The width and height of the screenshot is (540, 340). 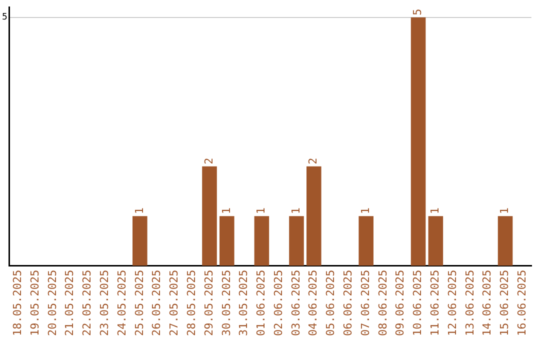 What do you see at coordinates (209, 303) in the screenshot?
I see `x-tick-label: 29.05.2025` at bounding box center [209, 303].